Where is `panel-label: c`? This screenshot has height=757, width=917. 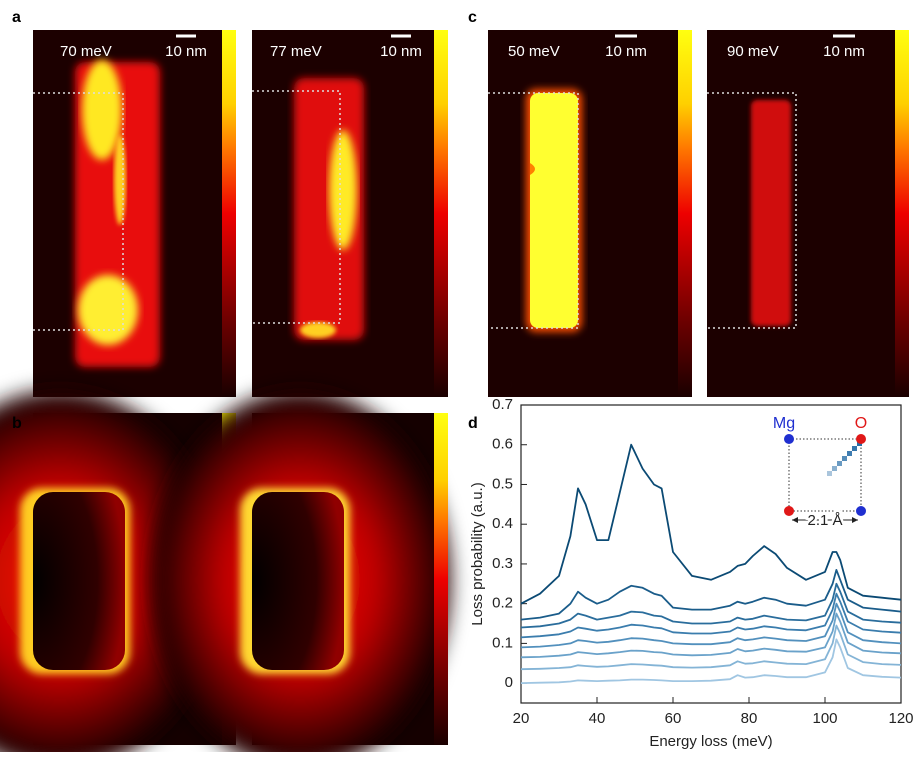
panel-label: c is located at coordinates (472, 17).